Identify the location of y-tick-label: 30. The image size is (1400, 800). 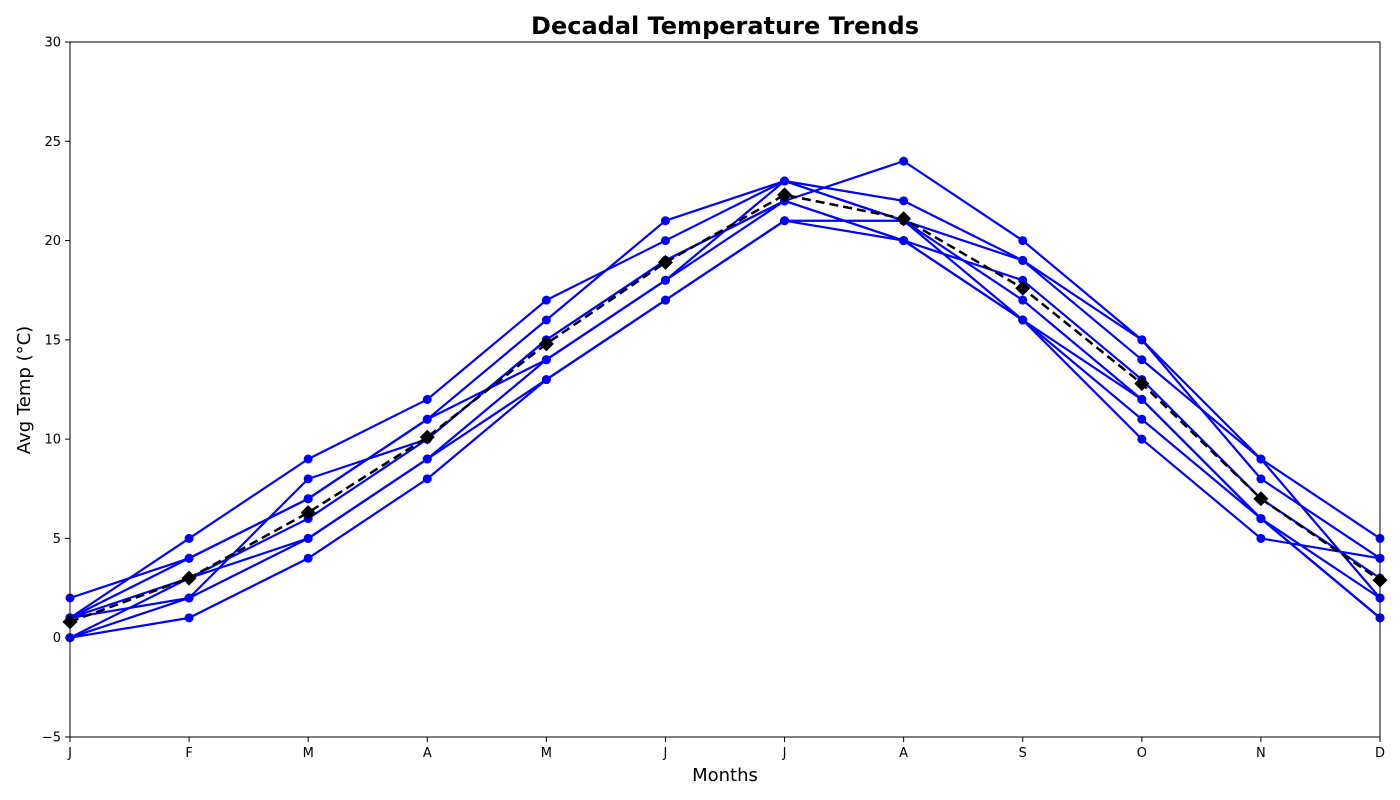
(52, 43).